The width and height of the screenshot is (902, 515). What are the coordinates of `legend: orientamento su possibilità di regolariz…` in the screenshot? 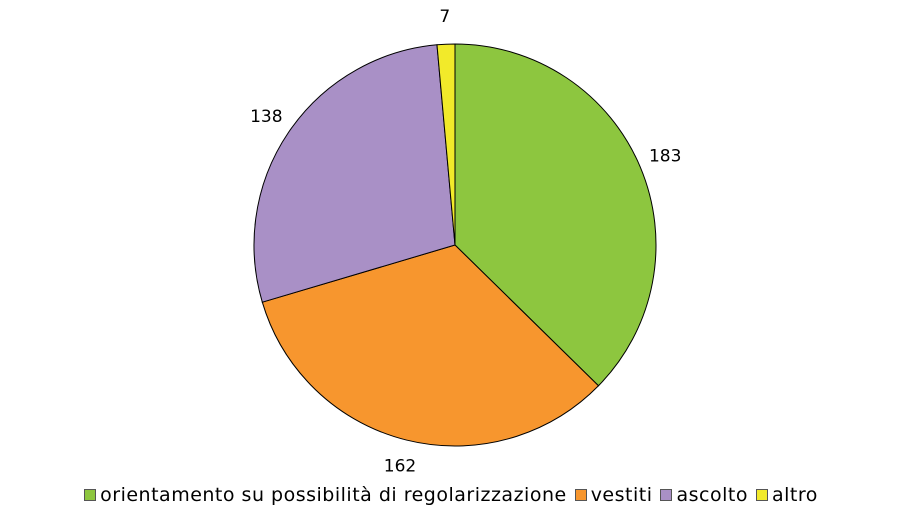 It's located at (451, 495).